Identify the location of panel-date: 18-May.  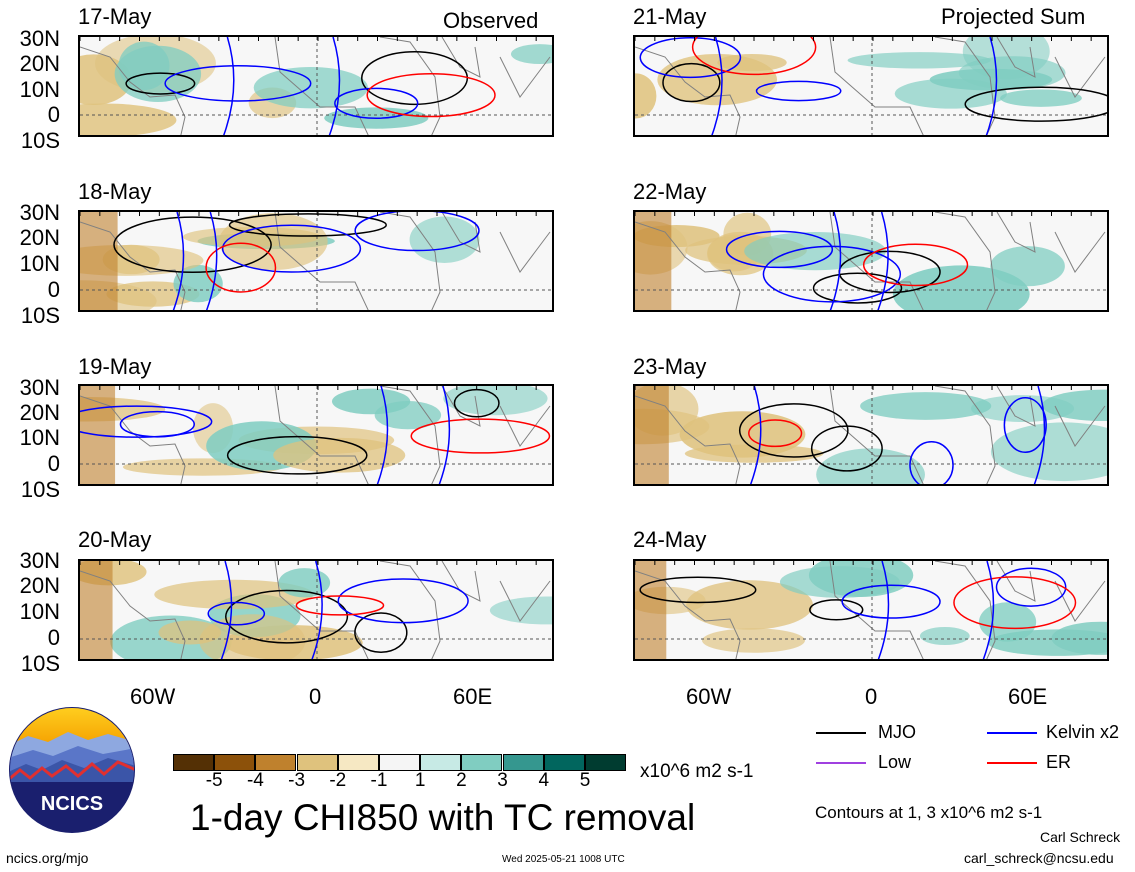
(115, 191).